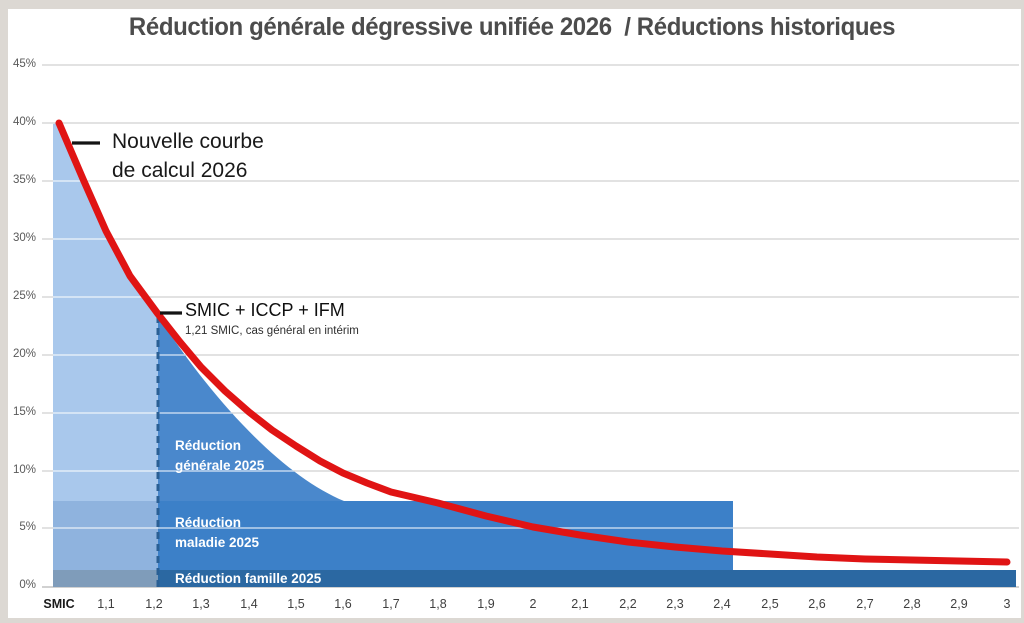 This screenshot has width=1024, height=623. What do you see at coordinates (24, 180) in the screenshot?
I see `y-tick-35: 35%` at bounding box center [24, 180].